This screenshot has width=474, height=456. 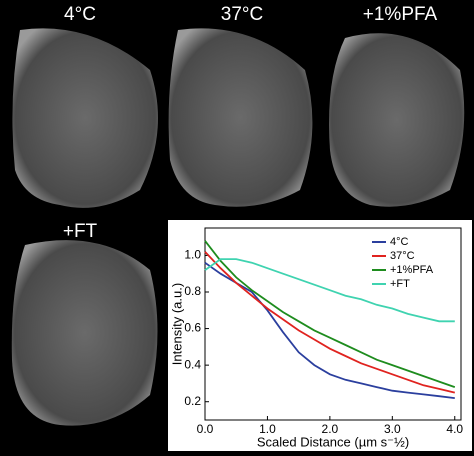 I want to click on legend-label: +FT, so click(x=400, y=284).